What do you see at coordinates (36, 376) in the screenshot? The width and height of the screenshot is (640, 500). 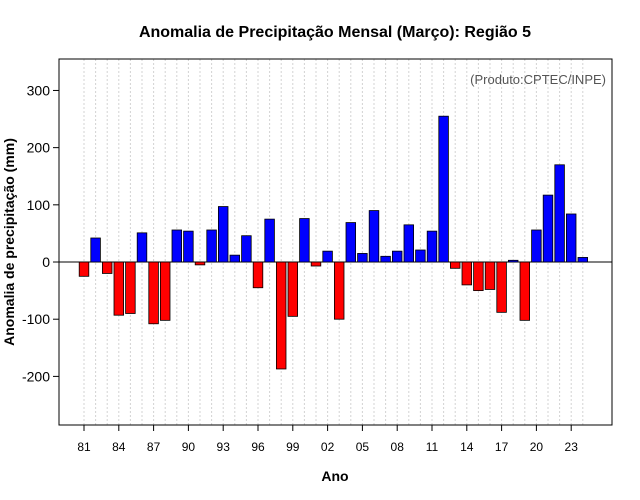 I see `y-tick-label: -200` at bounding box center [36, 376].